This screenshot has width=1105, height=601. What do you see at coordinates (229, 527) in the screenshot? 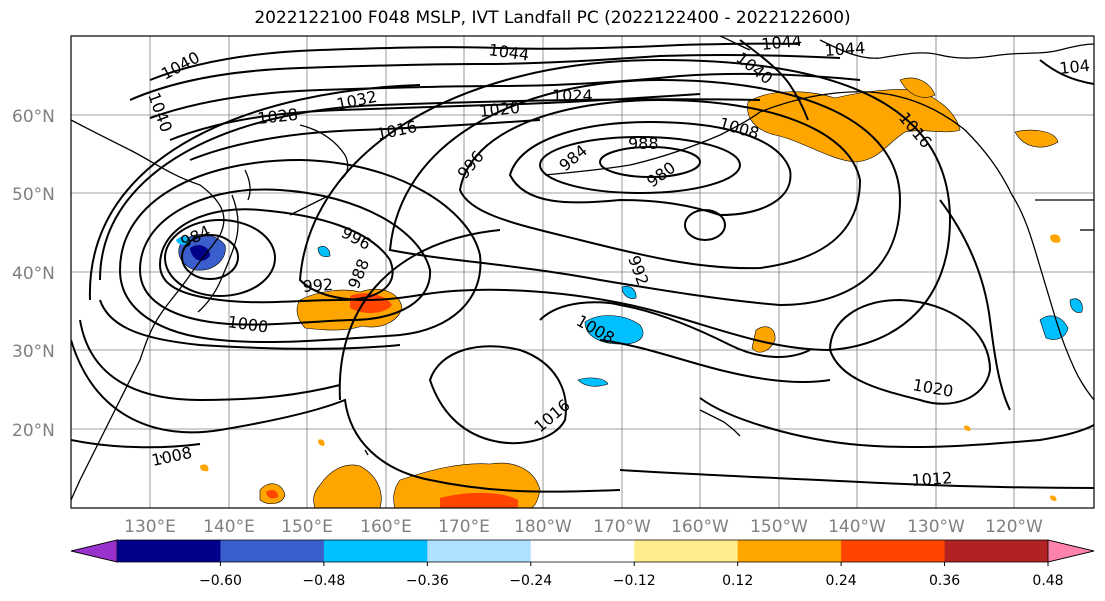
I see `lon-label: 140°E` at bounding box center [229, 527].